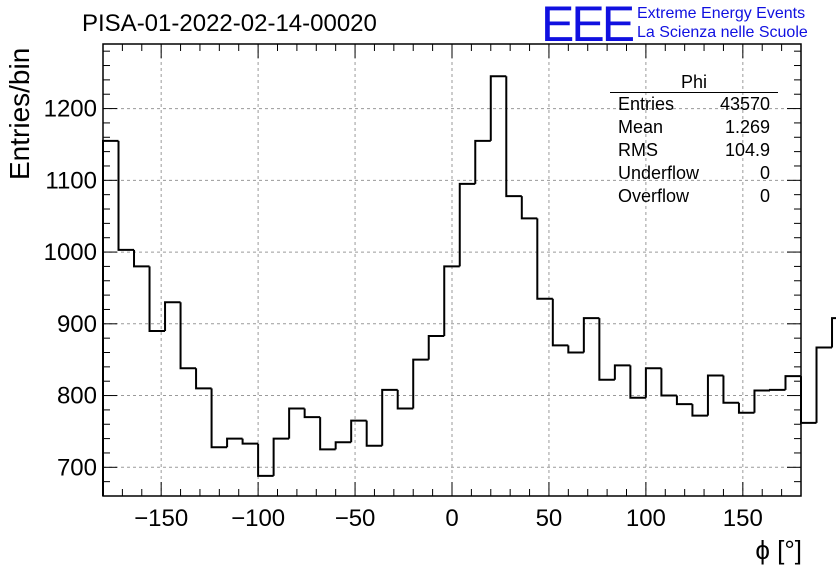 Image resolution: width=836 pixels, height=572 pixels. I want to click on x-tick-label: 50, so click(549, 518).